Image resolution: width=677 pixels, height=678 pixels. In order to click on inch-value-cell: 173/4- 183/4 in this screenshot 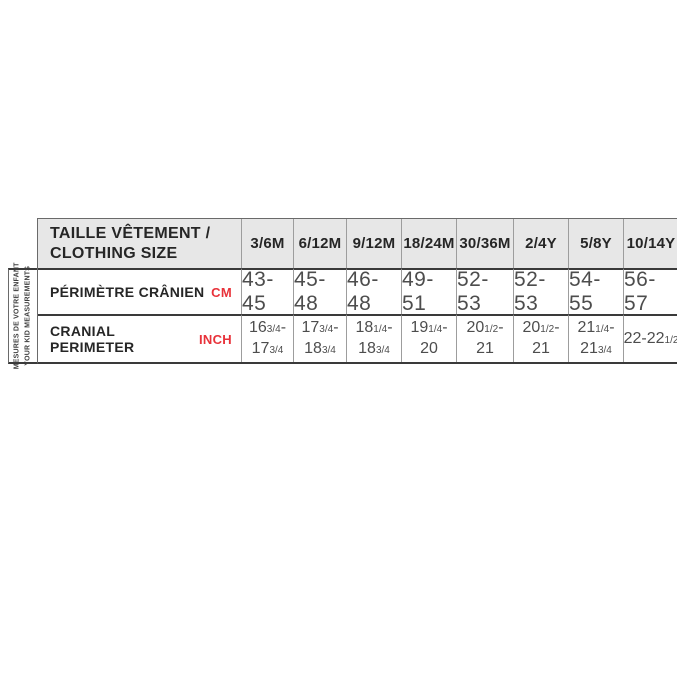, I will do `click(319, 338)`.